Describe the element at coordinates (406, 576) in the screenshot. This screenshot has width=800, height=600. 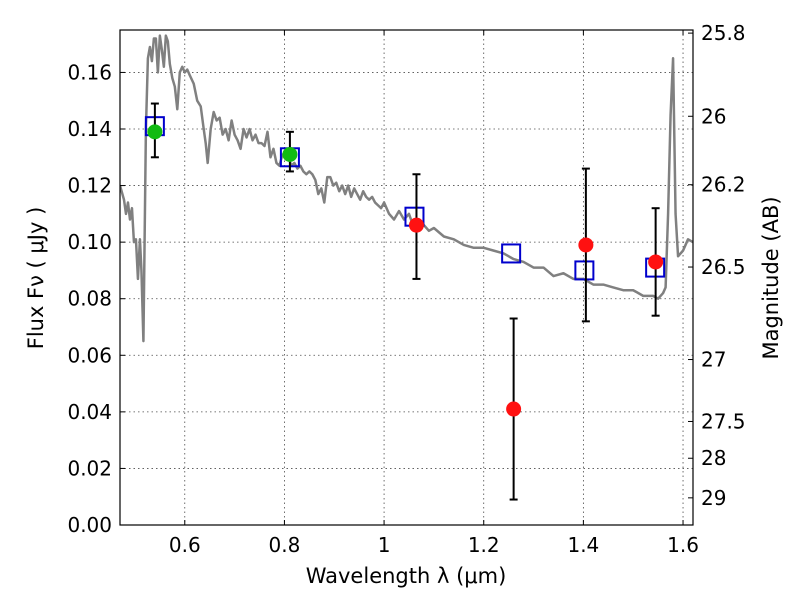
I see `x-axis-label: Wavelength λ (μm)` at that location.